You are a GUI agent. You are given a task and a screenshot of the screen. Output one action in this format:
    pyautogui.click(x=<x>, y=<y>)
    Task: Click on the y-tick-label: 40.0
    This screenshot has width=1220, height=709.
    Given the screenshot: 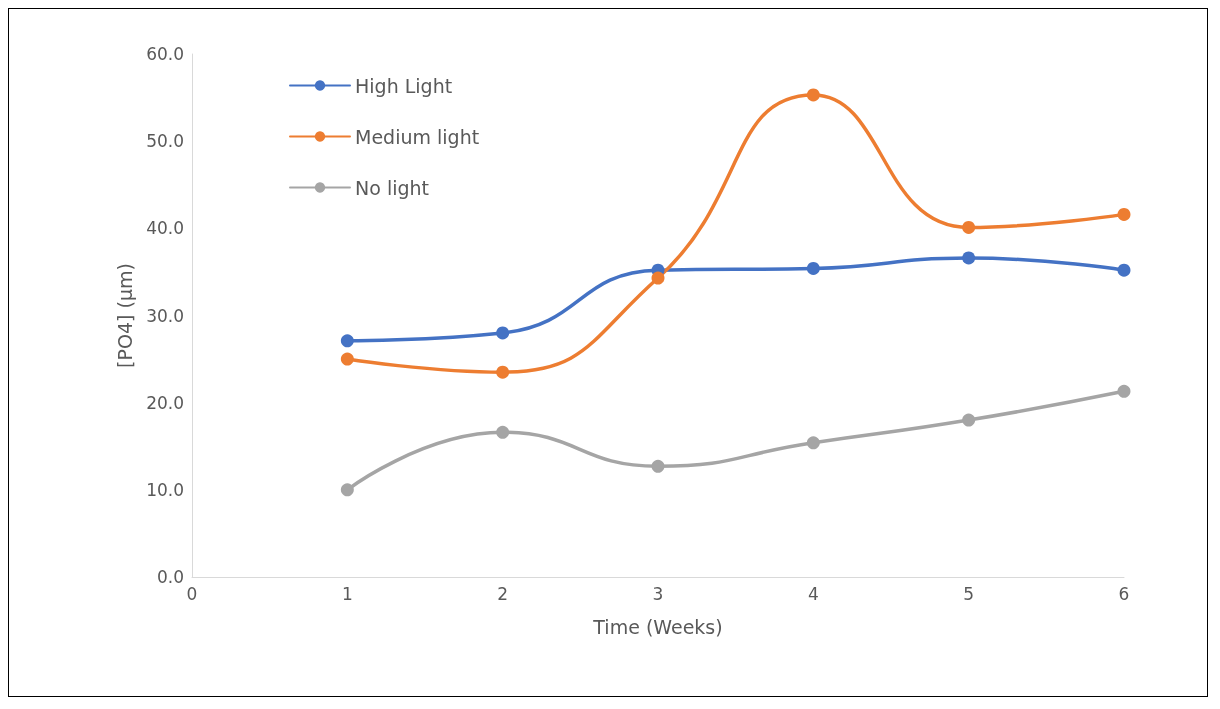 What is the action you would take?
    pyautogui.click(x=165, y=228)
    